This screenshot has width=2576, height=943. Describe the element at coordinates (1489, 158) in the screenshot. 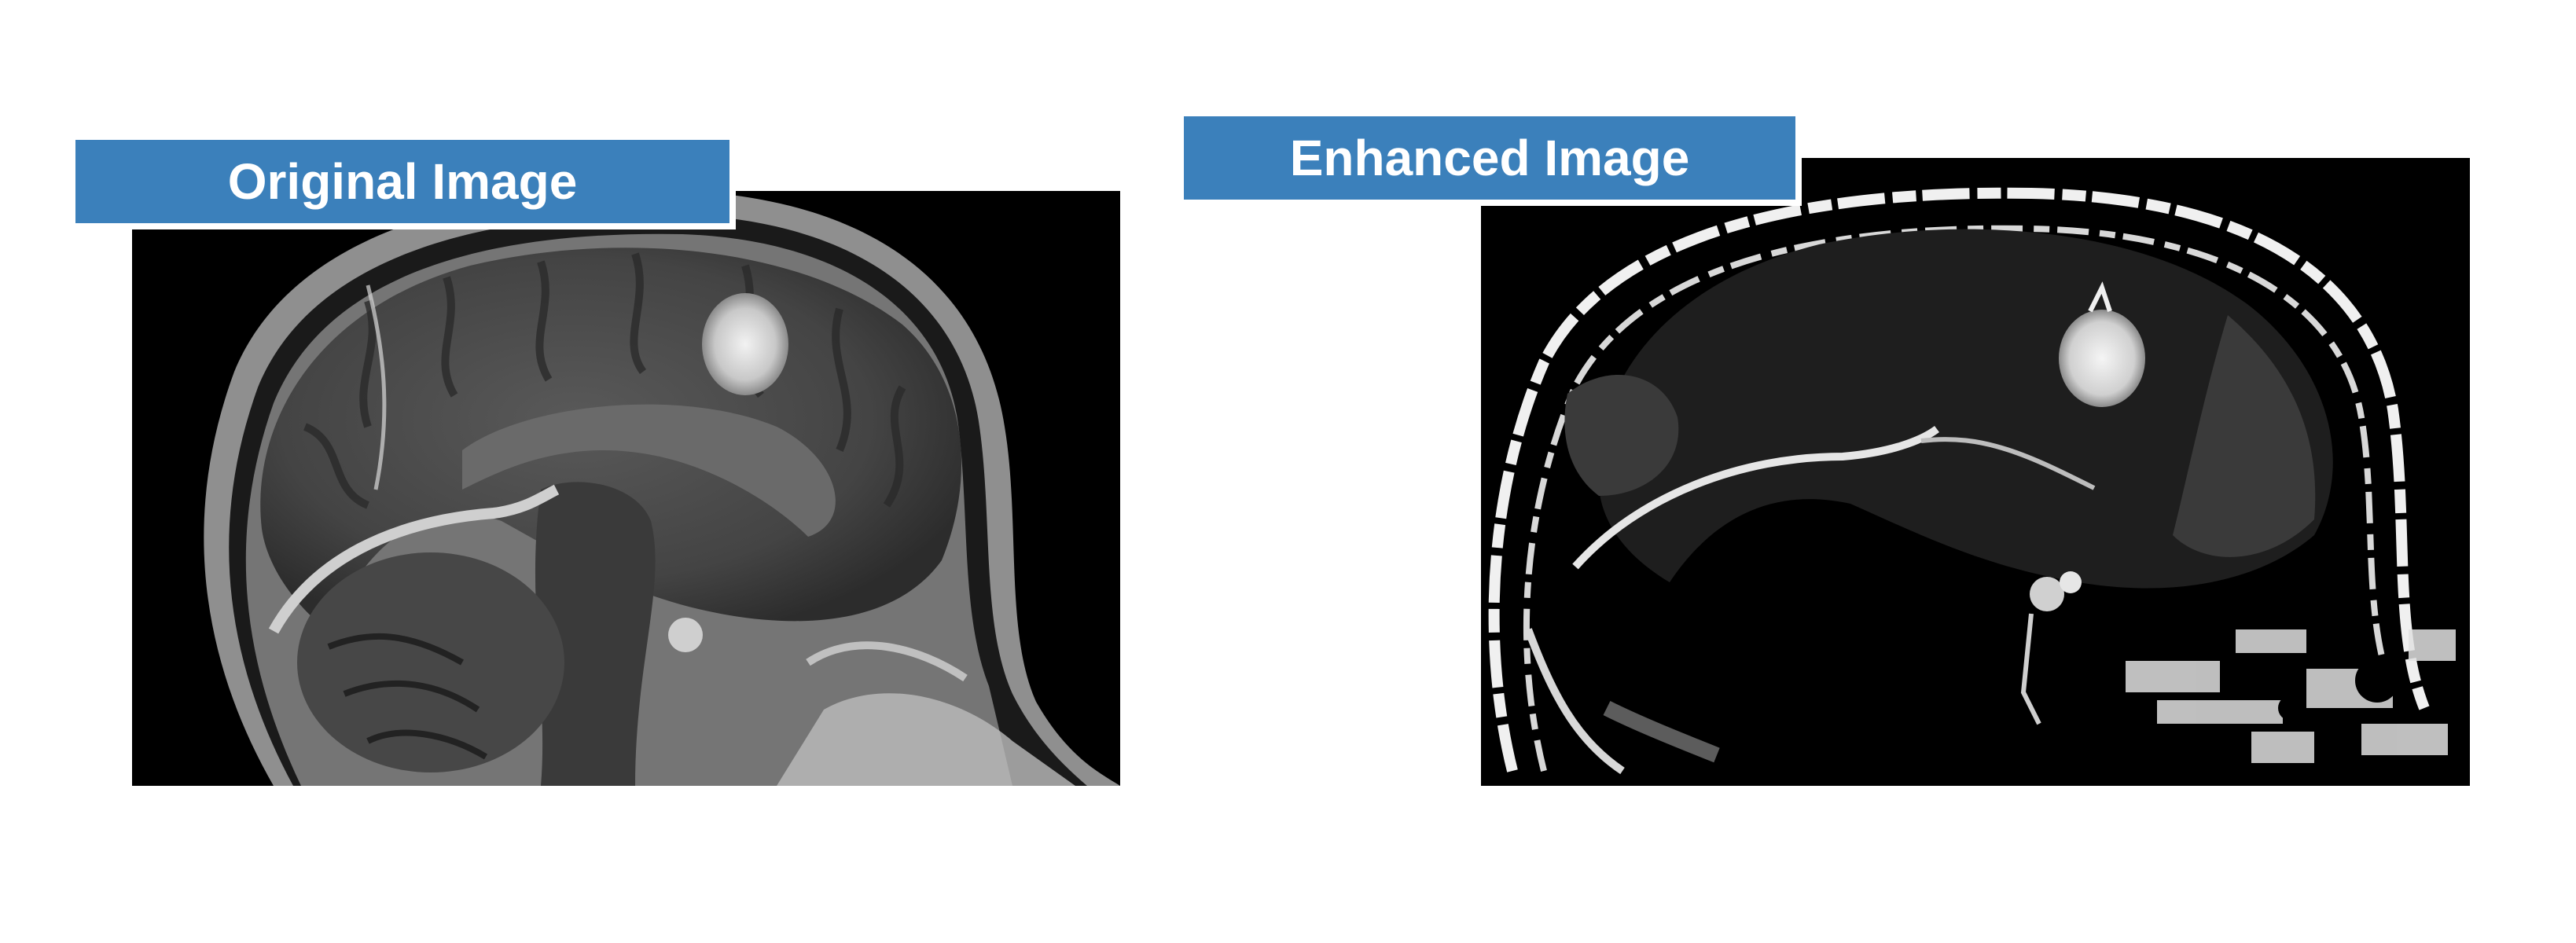

I see `enhanced-image-label-text: Enhanced Image` at that location.